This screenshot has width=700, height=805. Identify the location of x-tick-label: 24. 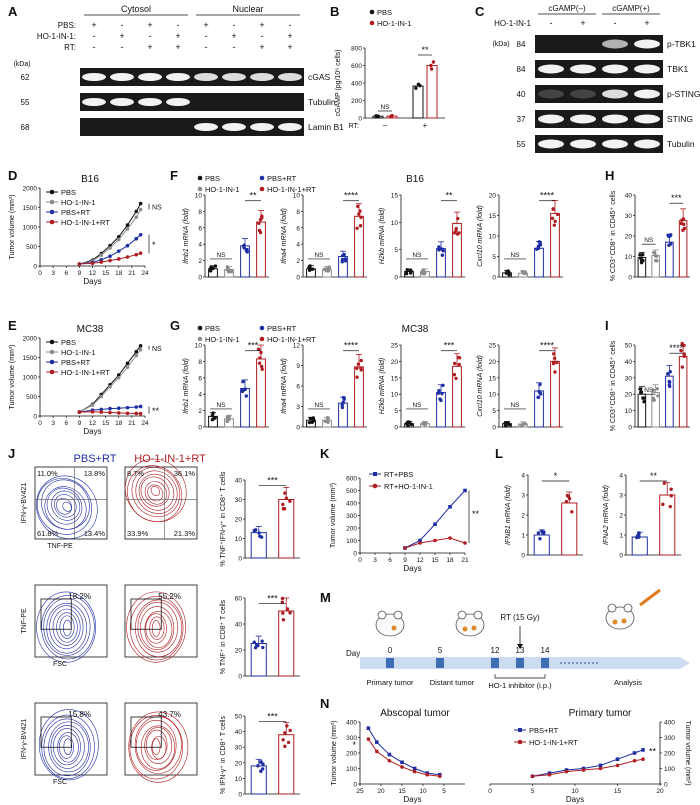
(145, 273).